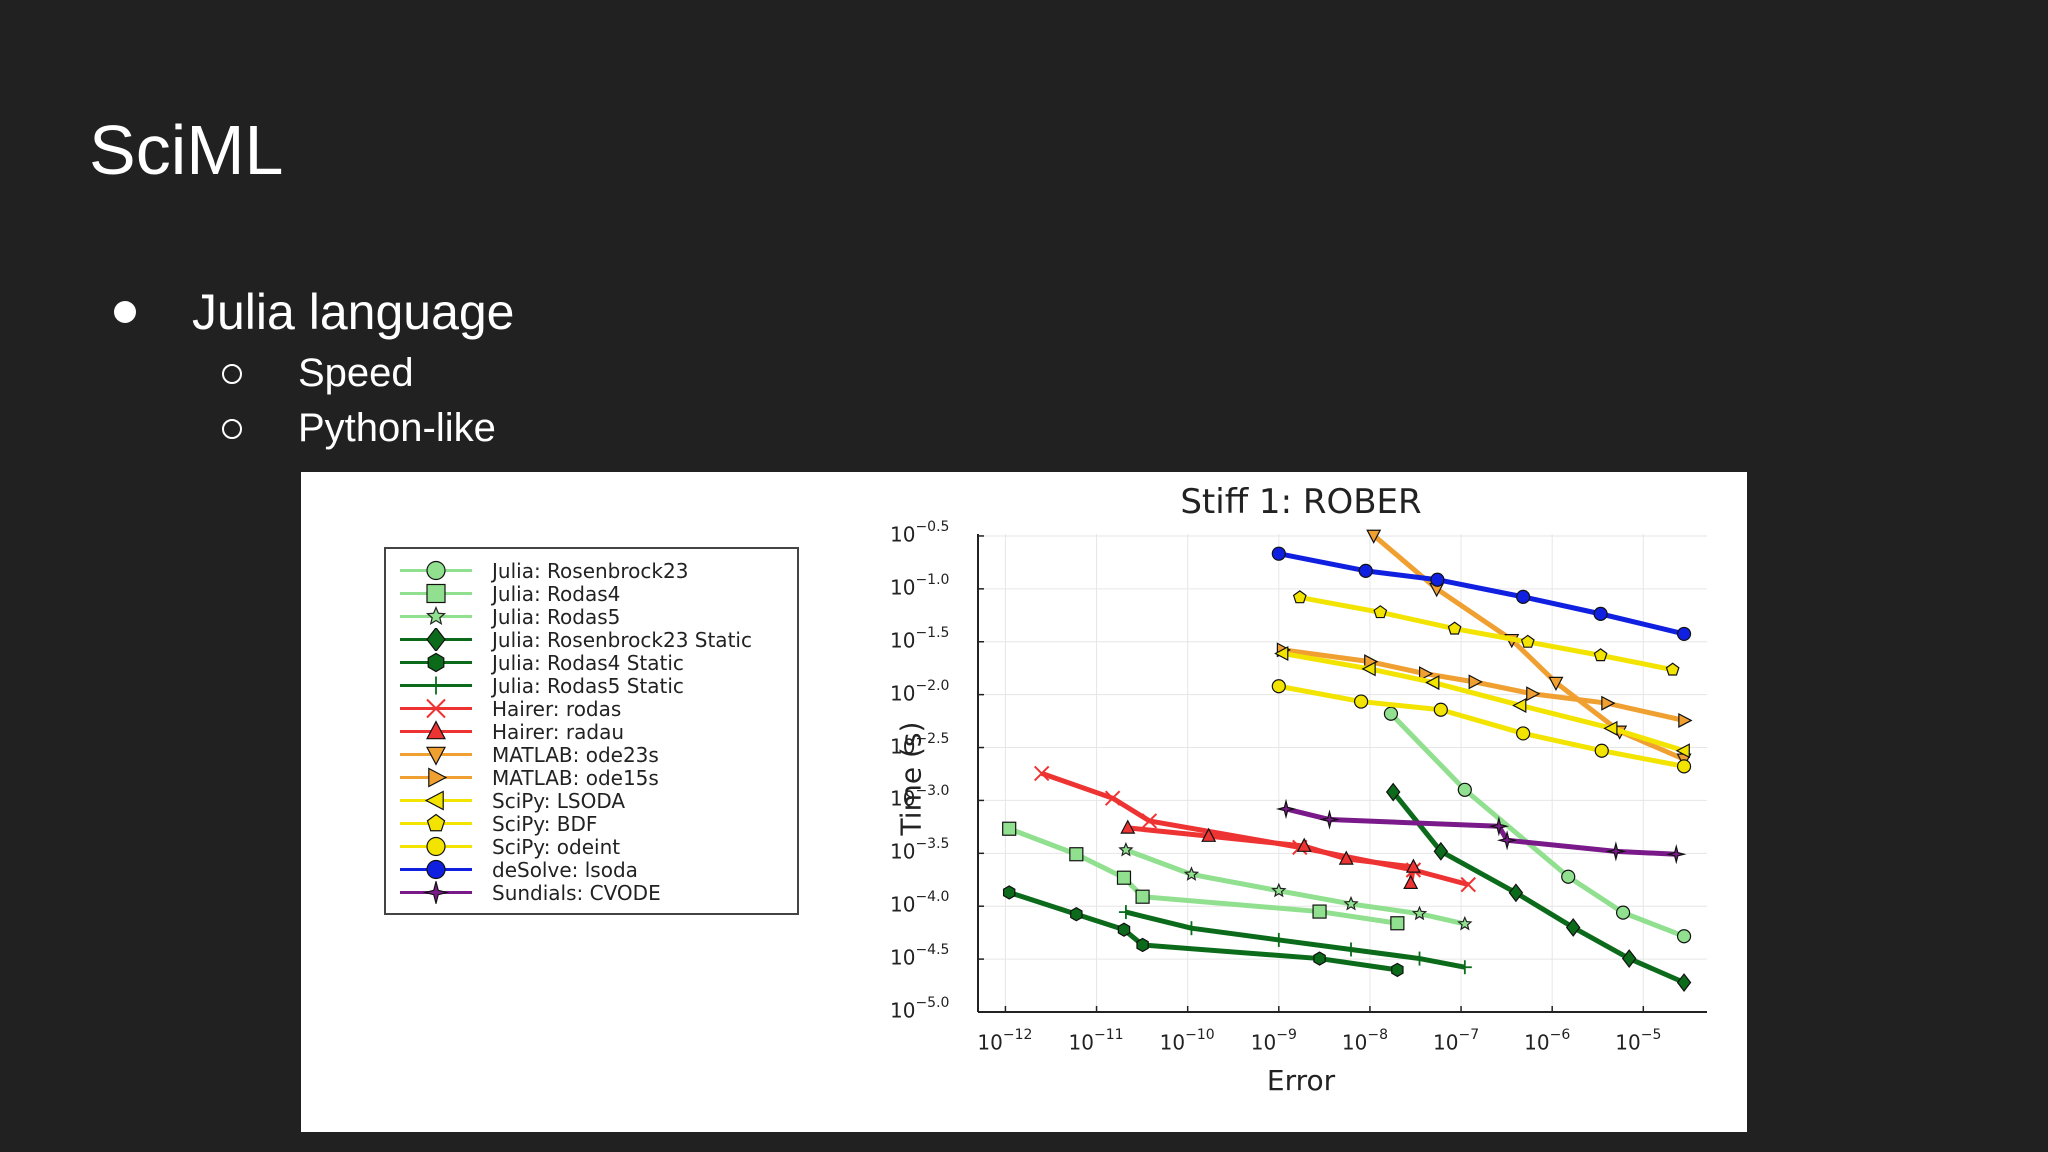  I want to click on bullet-text: Julia language, so click(353, 312).